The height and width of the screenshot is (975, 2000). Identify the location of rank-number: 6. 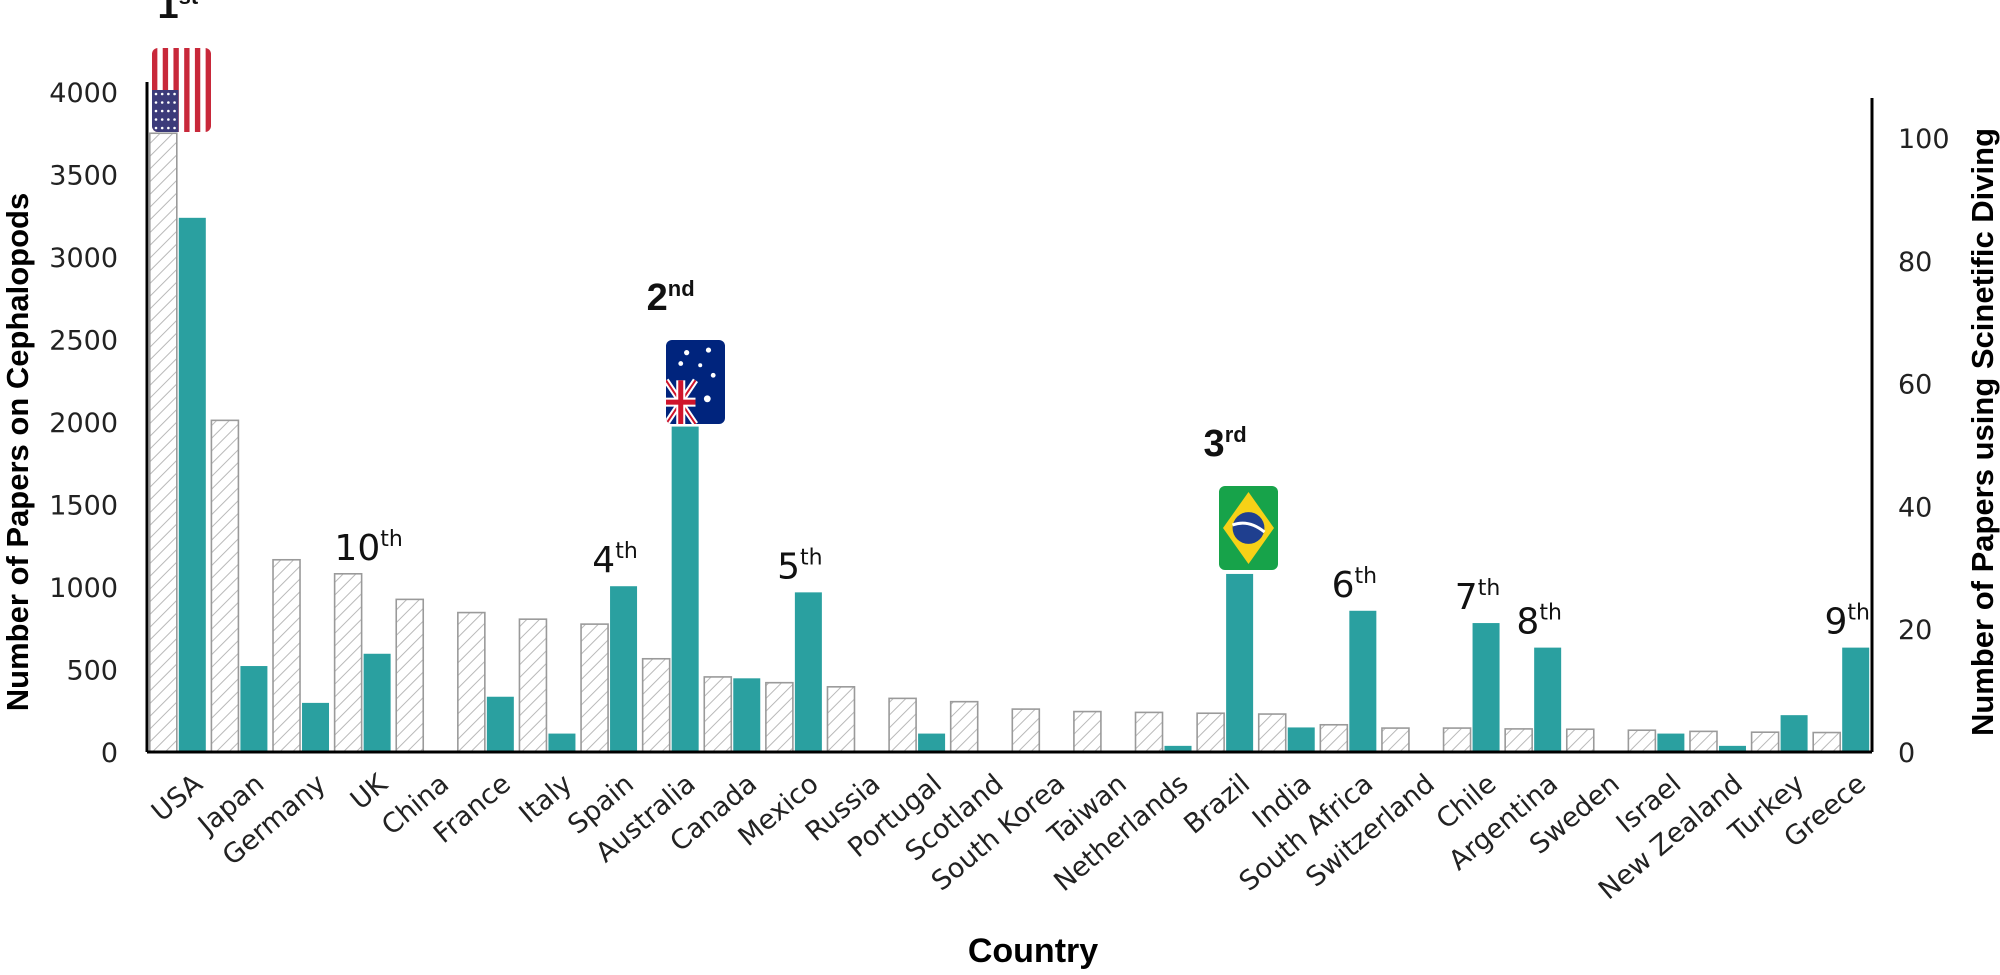
(1343, 585).